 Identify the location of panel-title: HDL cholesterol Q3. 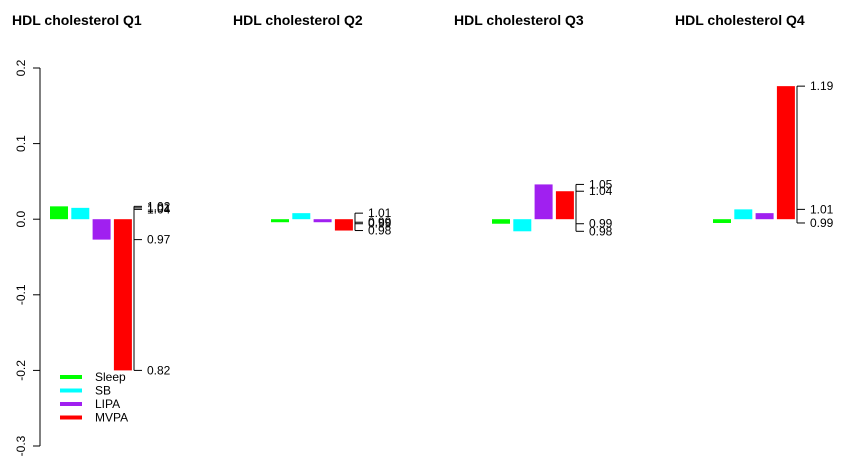
(519, 20).